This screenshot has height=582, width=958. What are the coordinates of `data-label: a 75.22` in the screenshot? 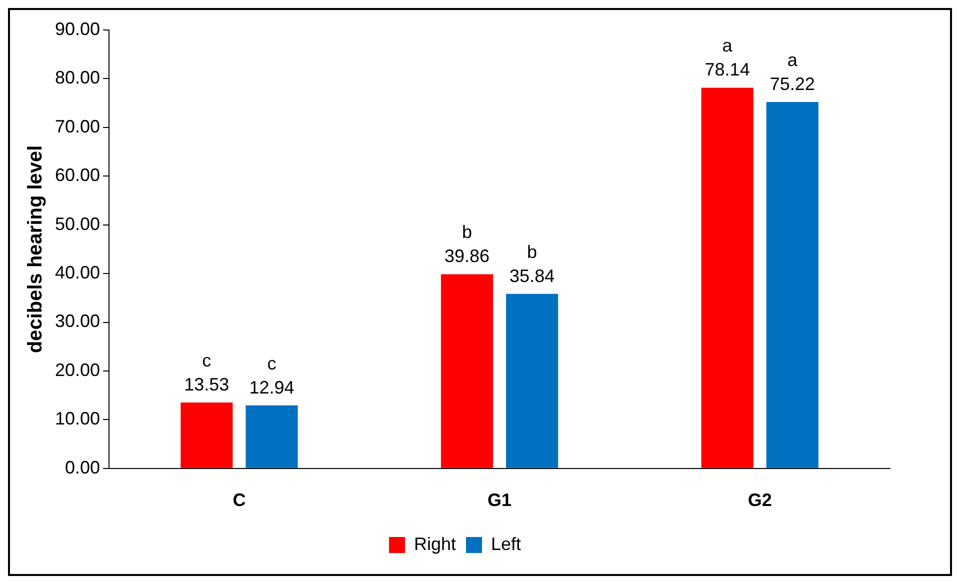 It's located at (792, 72).